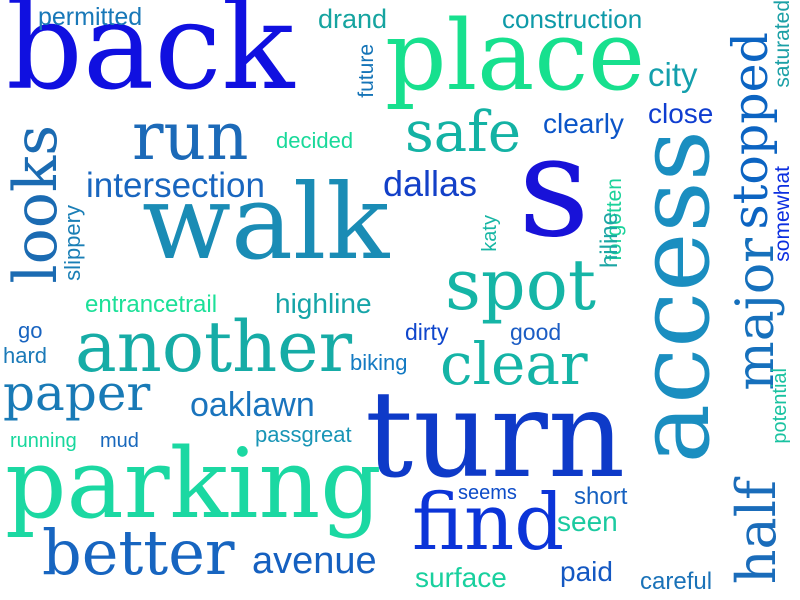 The width and height of the screenshot is (800, 600). Describe the element at coordinates (150, 58) in the screenshot. I see `word-back: back` at that location.